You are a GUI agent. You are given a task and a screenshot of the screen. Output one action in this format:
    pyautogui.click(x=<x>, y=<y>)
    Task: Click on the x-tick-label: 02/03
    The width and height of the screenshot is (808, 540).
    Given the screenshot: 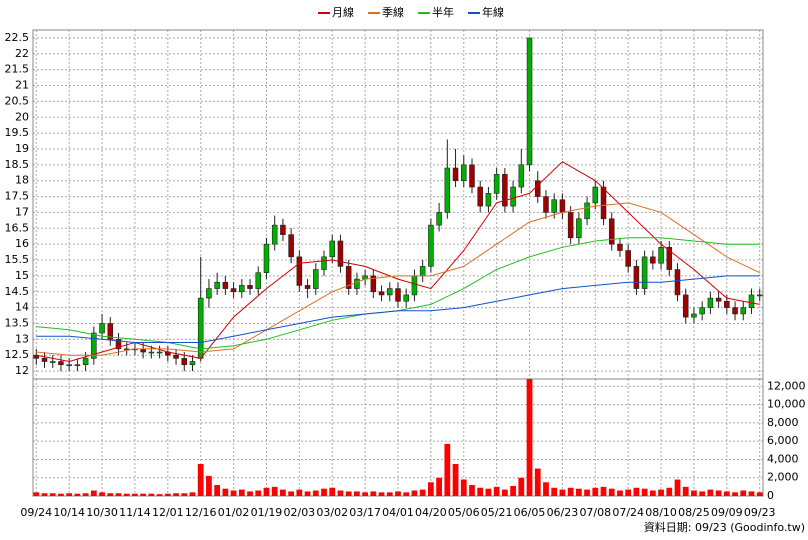 What is the action you would take?
    pyautogui.click(x=299, y=512)
    